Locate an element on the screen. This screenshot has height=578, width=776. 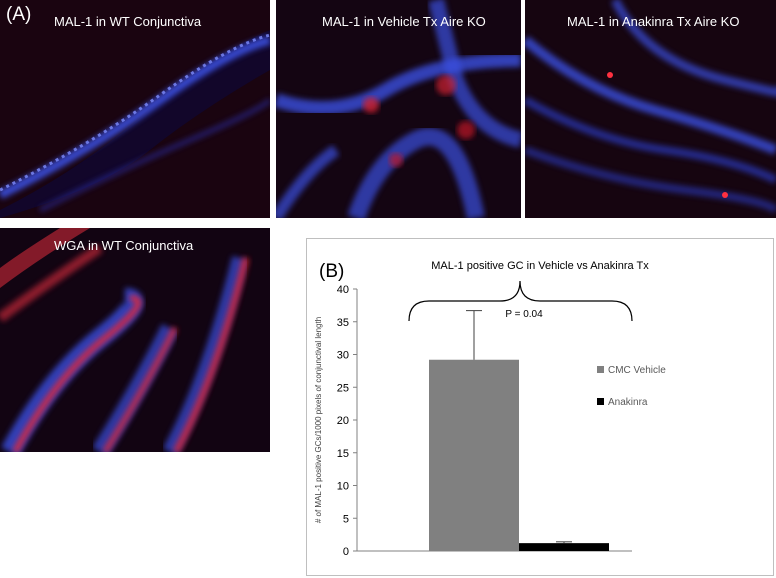
p-value-annotation: P = 0.04 is located at coordinates (524, 314).